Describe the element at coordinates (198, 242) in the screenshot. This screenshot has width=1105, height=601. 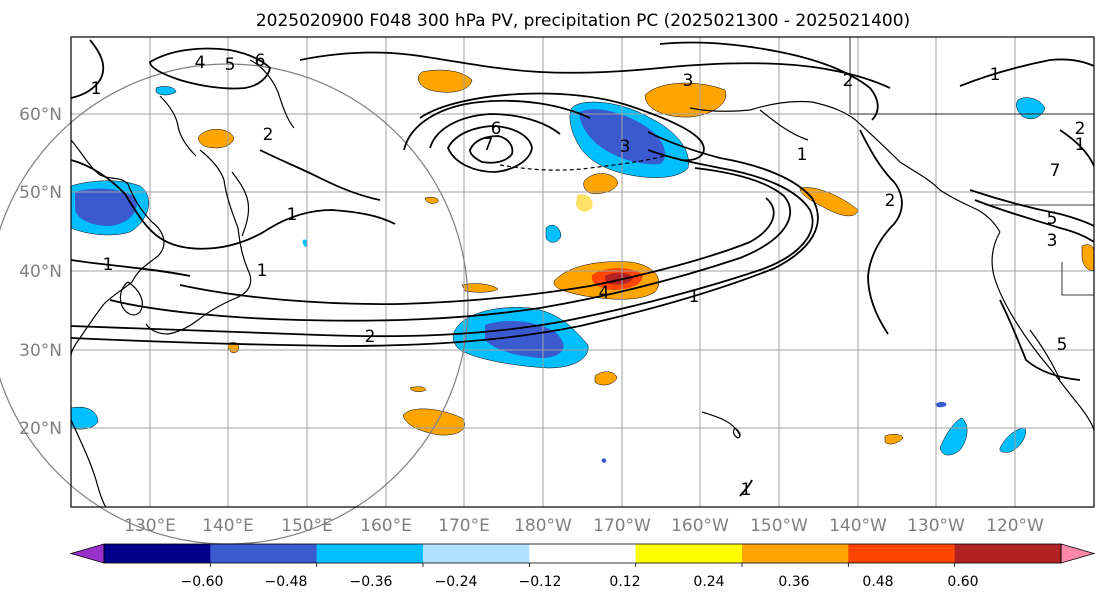
I see `japan-coast` at that location.